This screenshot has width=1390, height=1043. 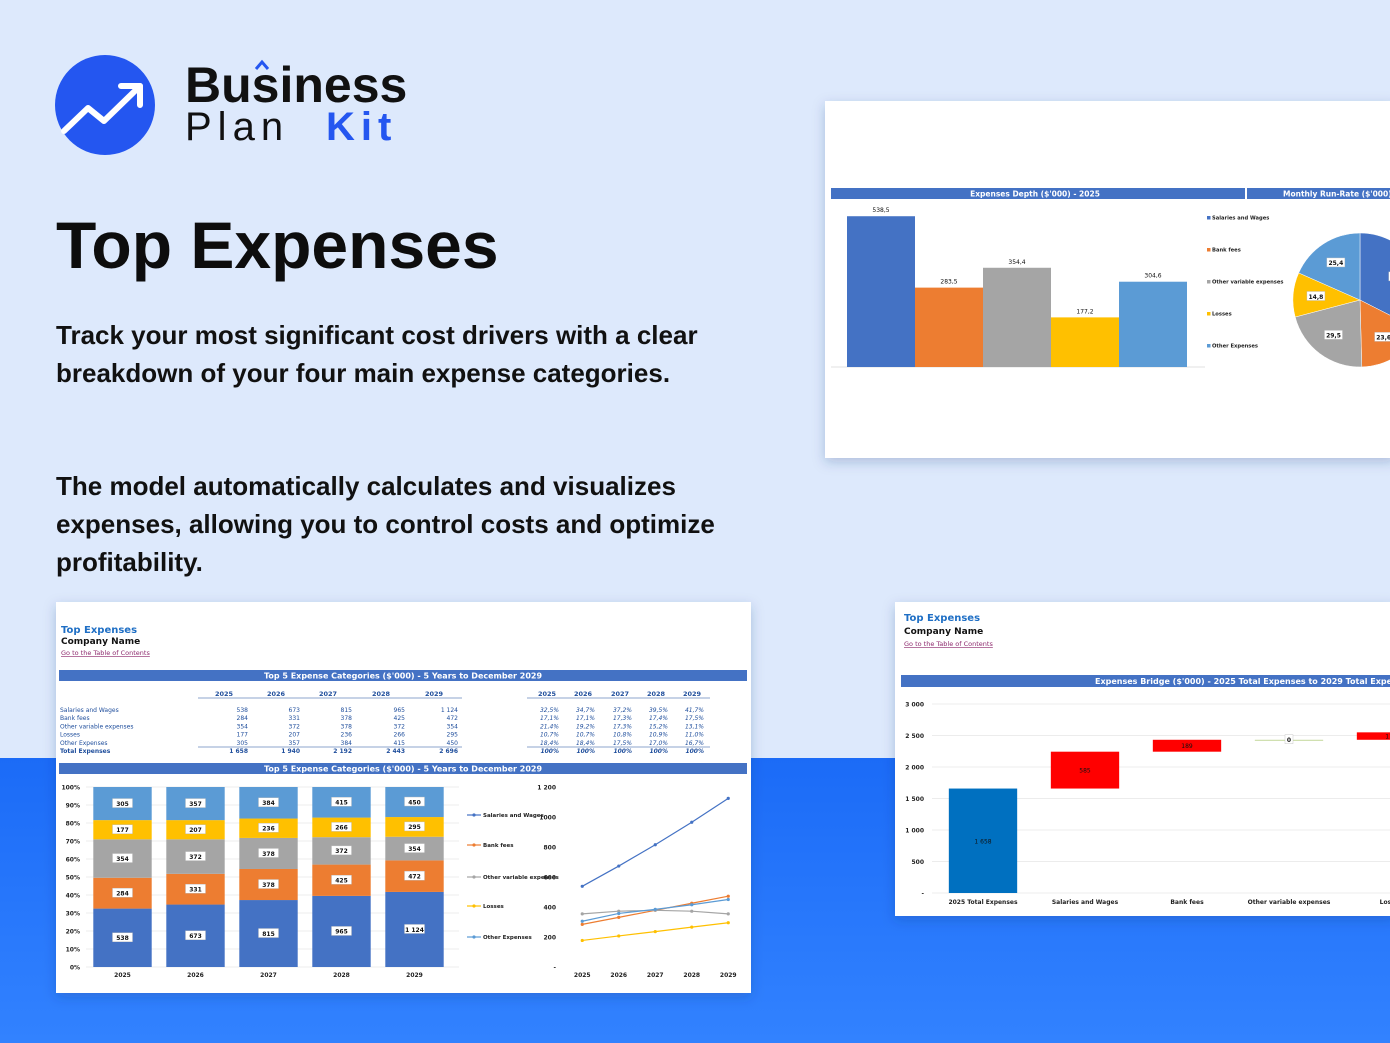 What do you see at coordinates (73, 932) in the screenshot?
I see `y-tick-label: 20%` at bounding box center [73, 932].